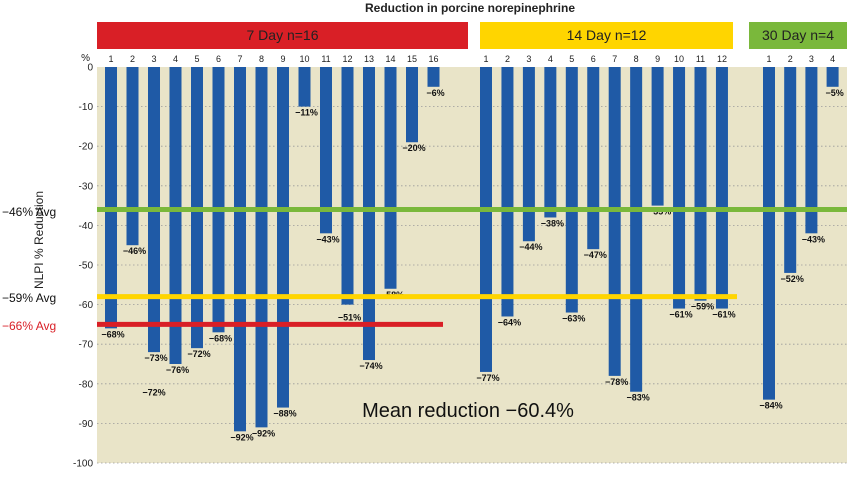 The image size is (847, 481). Describe the element at coordinates (390, 59) in the screenshot. I see `category-label: 14` at that location.